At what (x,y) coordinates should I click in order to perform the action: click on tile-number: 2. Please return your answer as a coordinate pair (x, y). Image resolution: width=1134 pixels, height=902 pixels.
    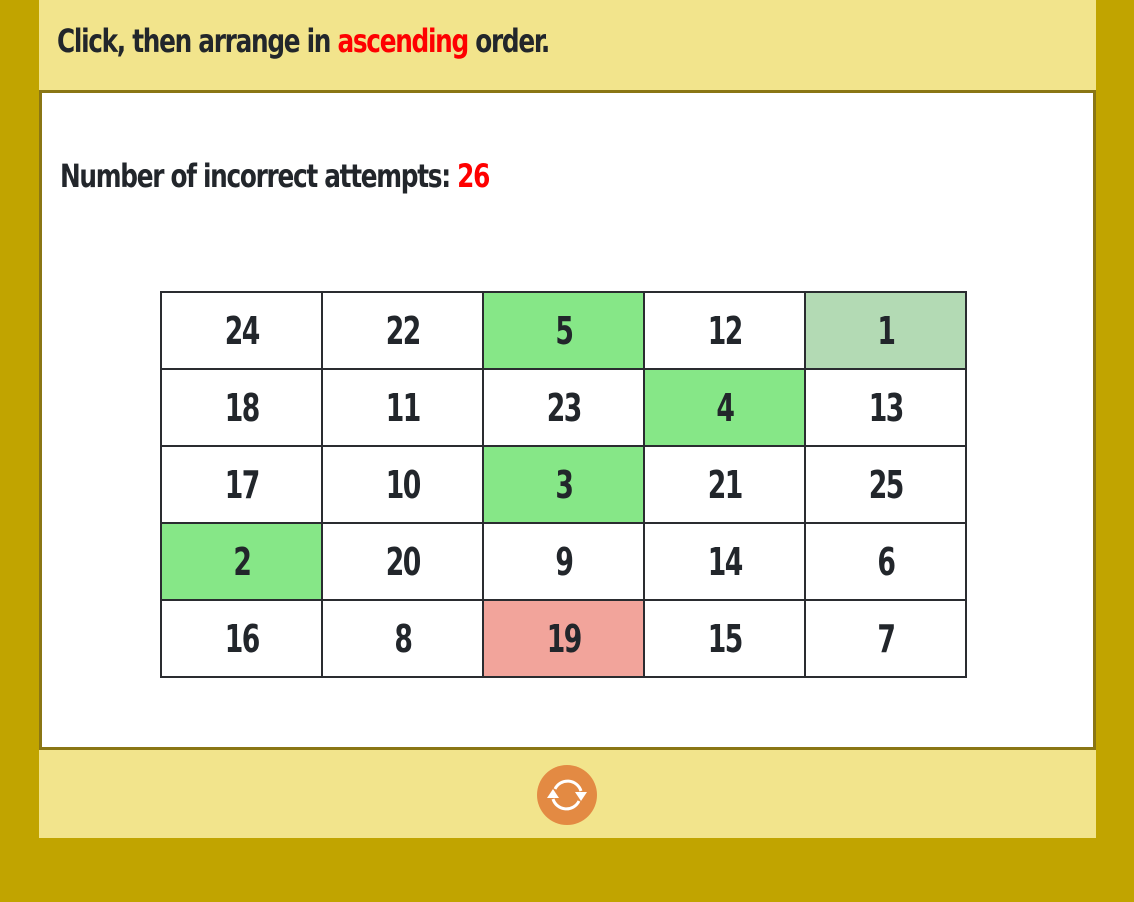
    Looking at the image, I should click on (242, 561).